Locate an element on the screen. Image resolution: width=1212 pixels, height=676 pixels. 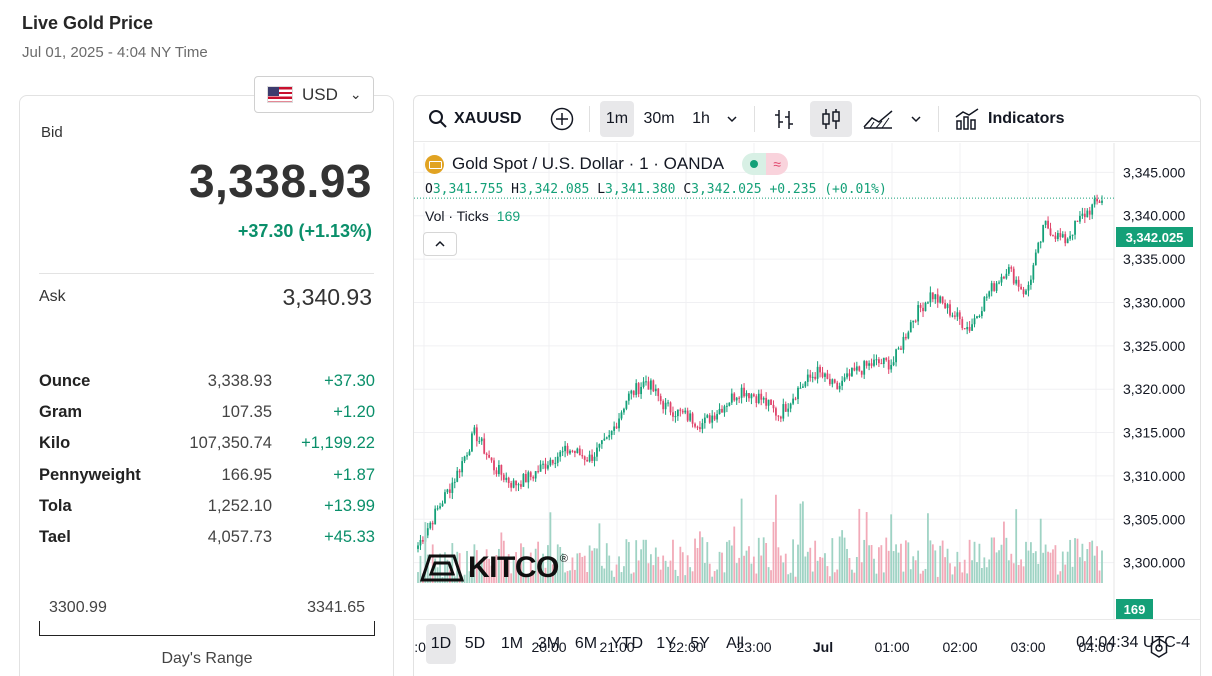
candles-chart-style-button is located at coordinates (831, 119).